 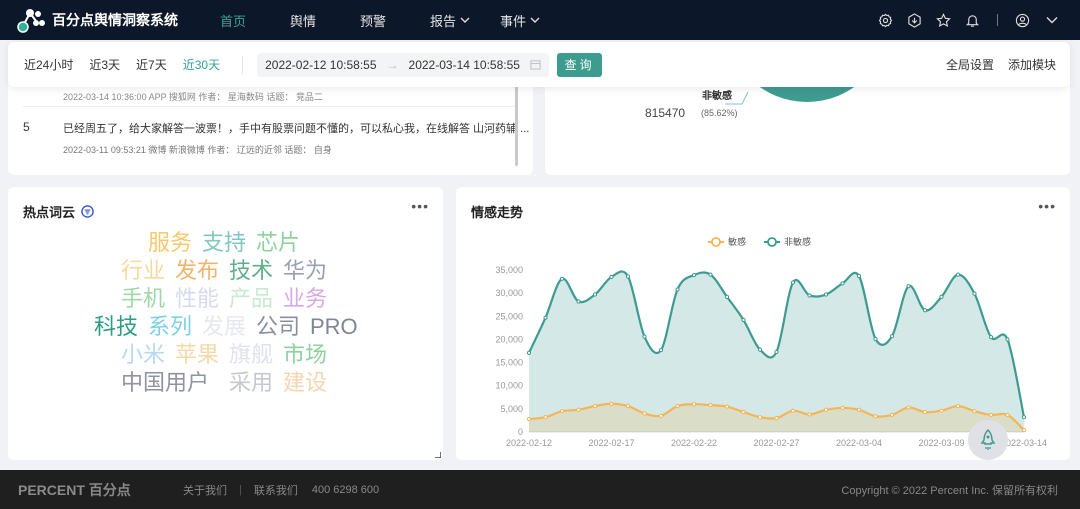 I want to click on word-cloud-word: 市场, so click(x=305, y=354).